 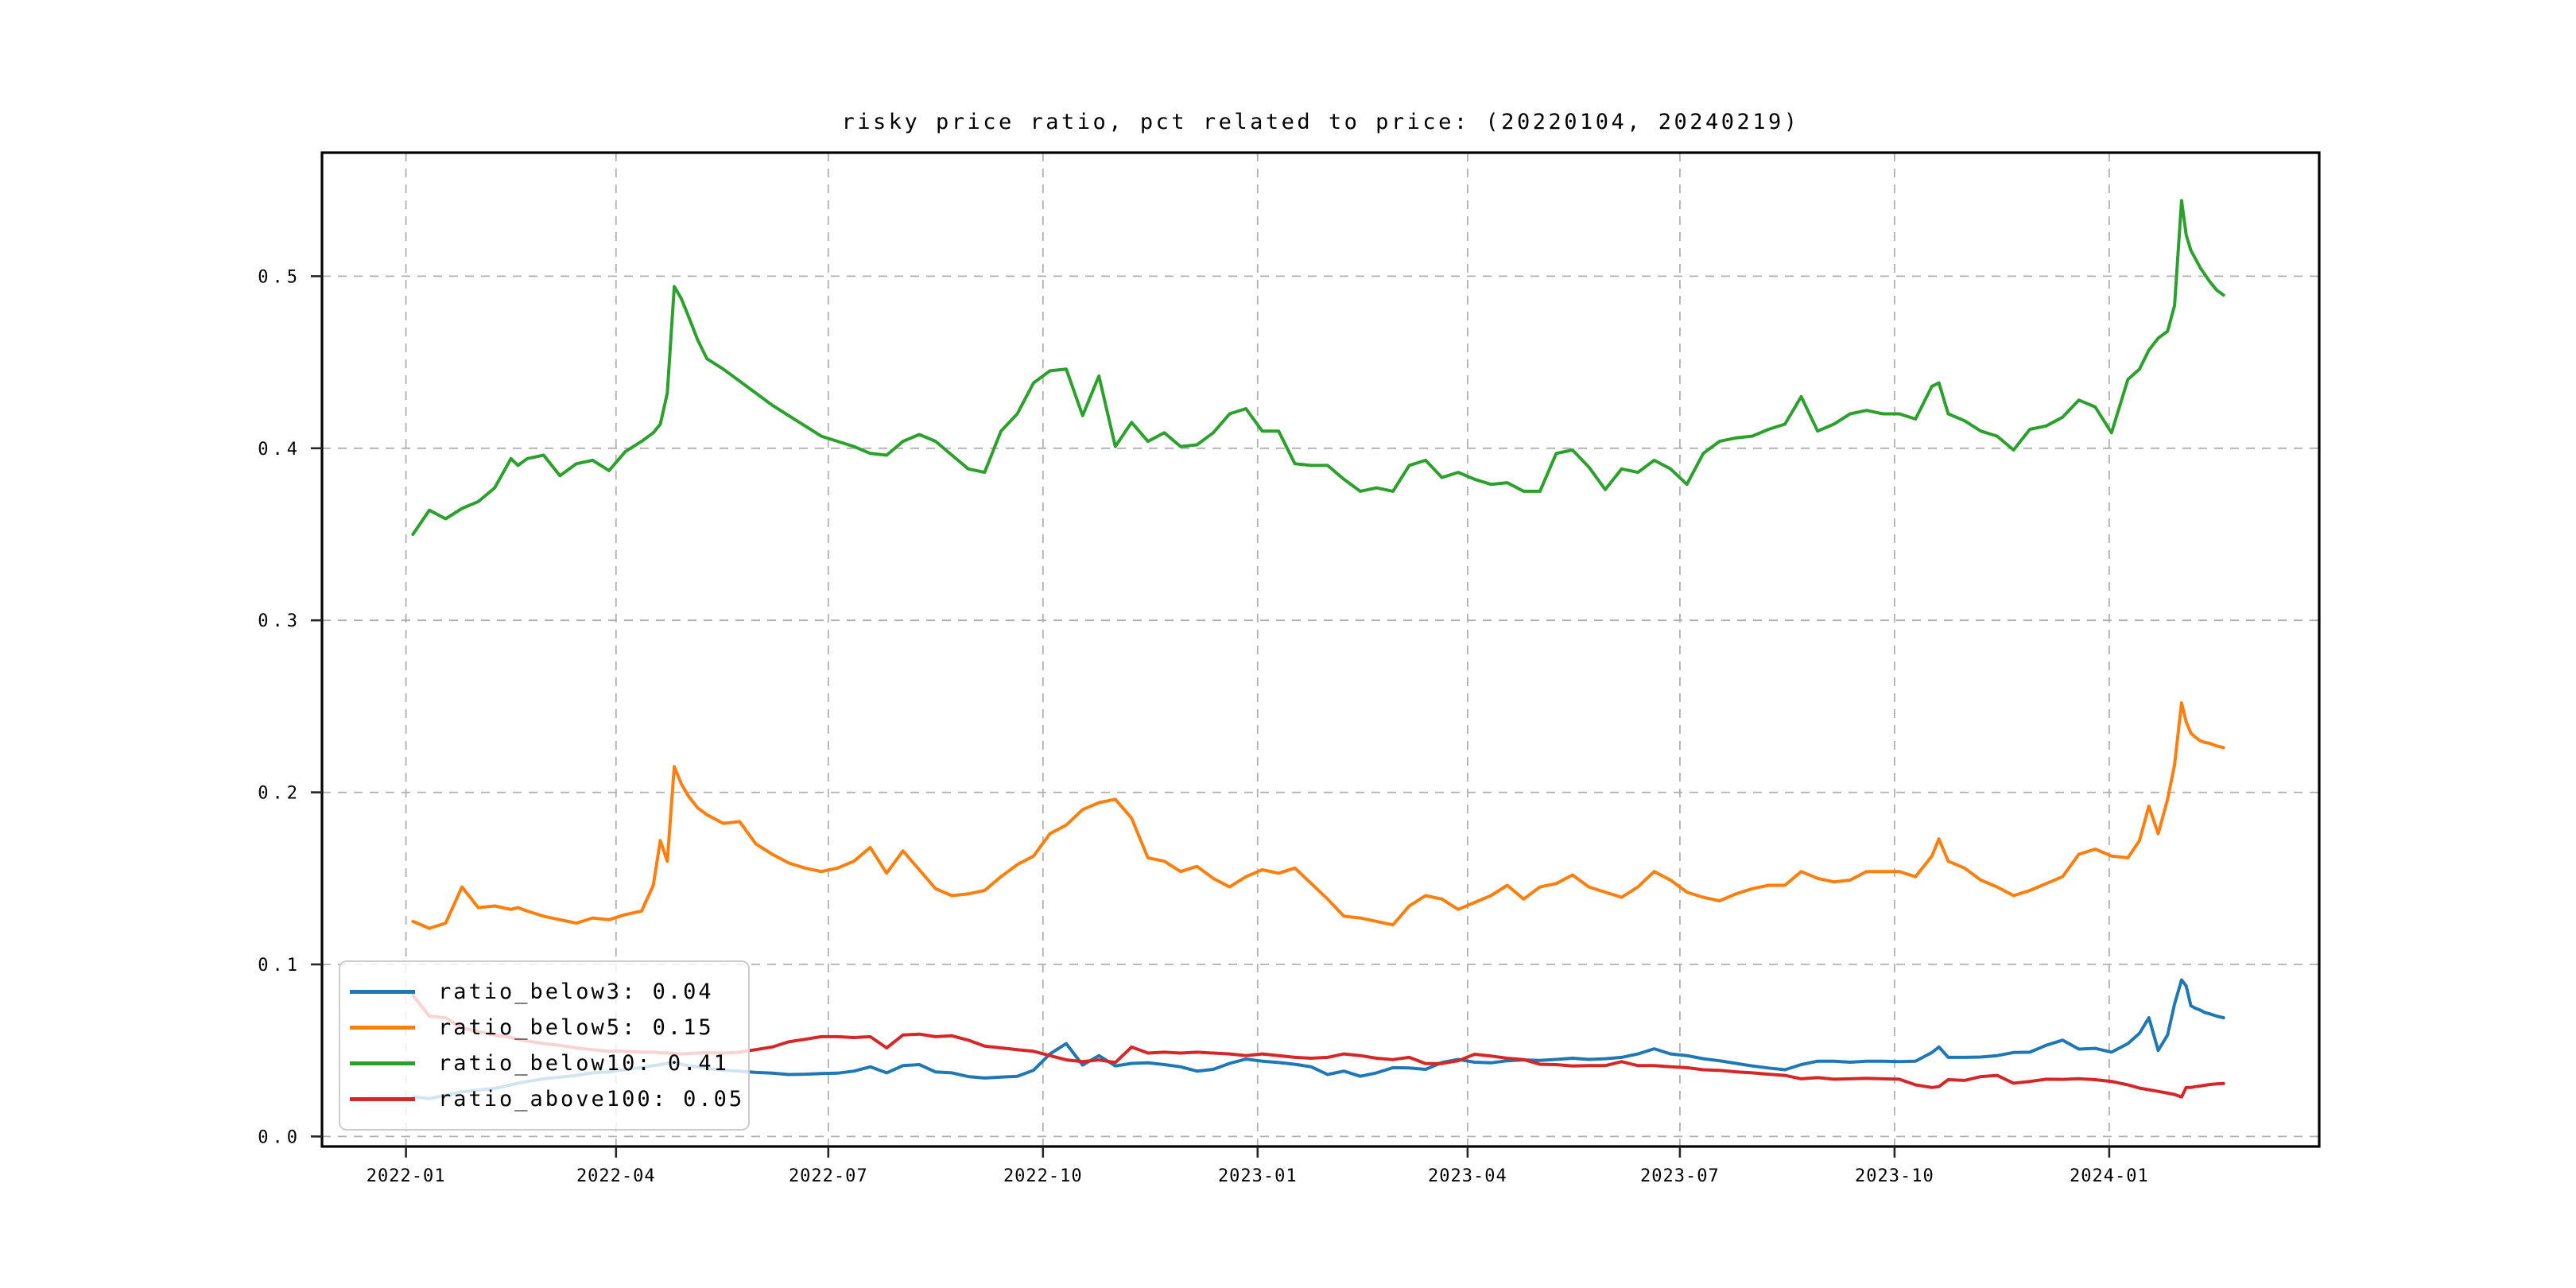 What do you see at coordinates (829, 1176) in the screenshot?
I see `x-tick-label-2022-07: 2022-07` at bounding box center [829, 1176].